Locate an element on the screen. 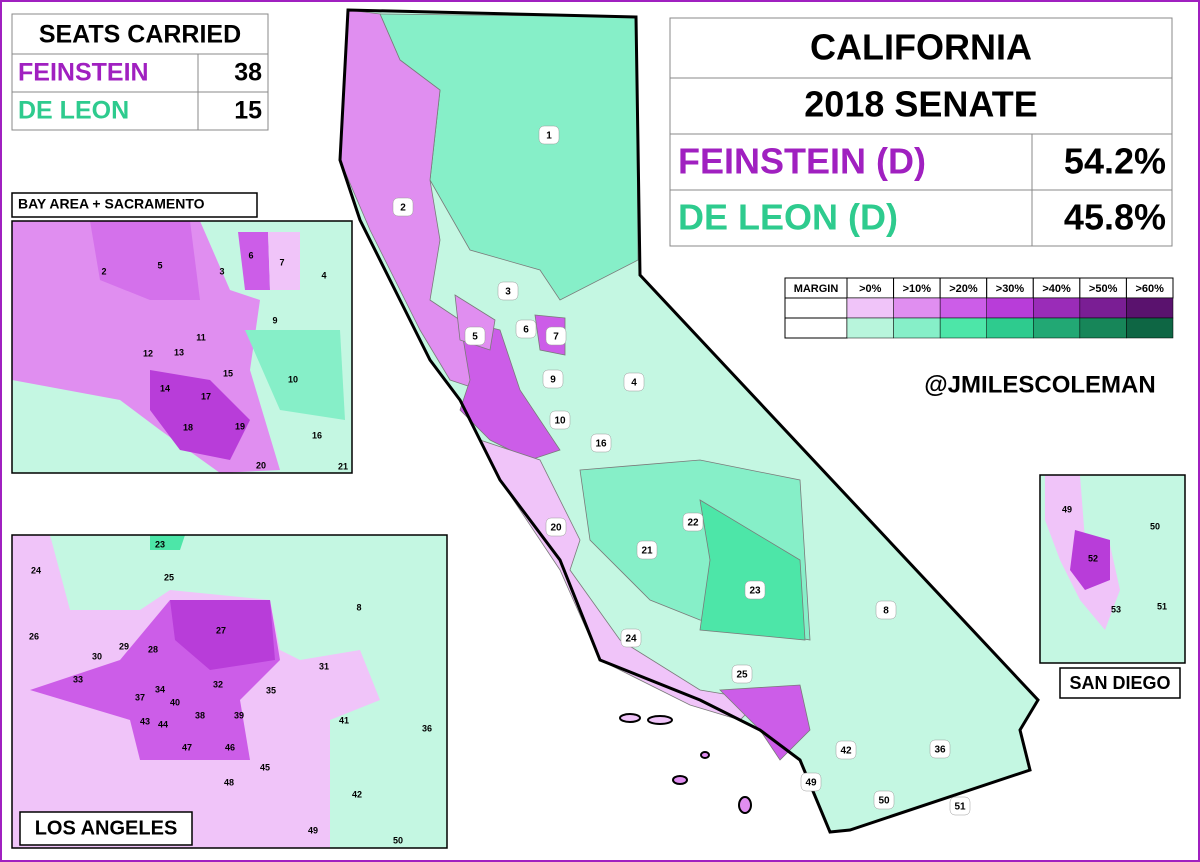 This screenshot has height=862, width=1200. inset-title: BAY AREA + SACRAMENTO is located at coordinates (111, 204).